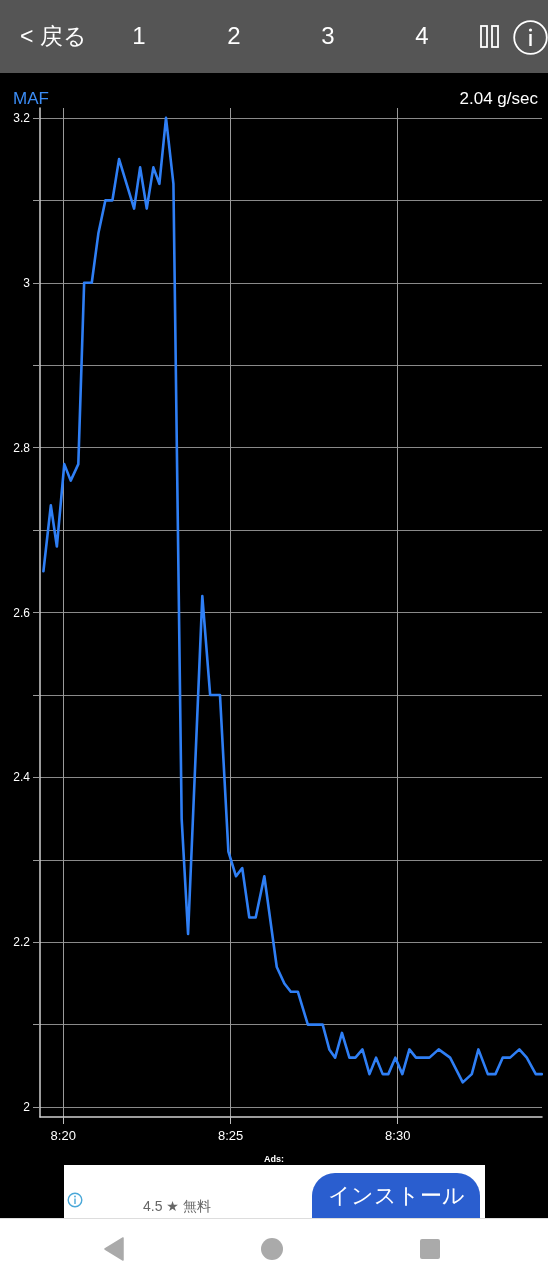 The width and height of the screenshot is (548, 1280). Describe the element at coordinates (274, 1159) in the screenshot. I see `text: Ads:` at that location.